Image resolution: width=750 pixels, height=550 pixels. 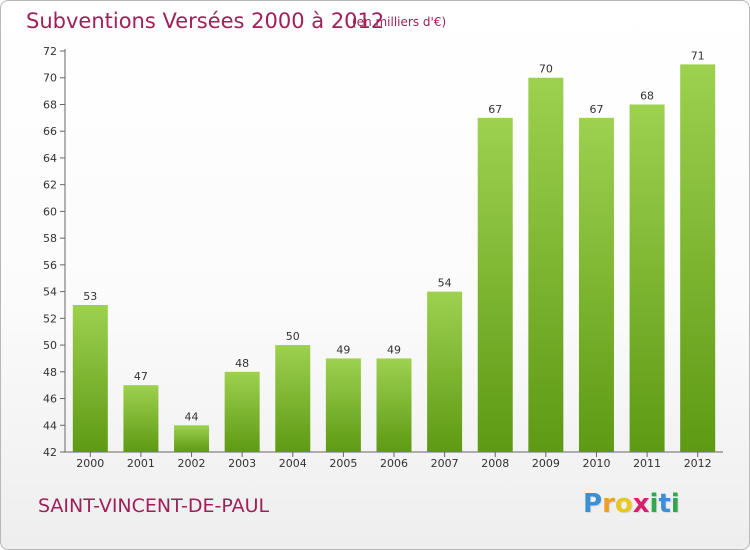 I want to click on x-tick-label: 2002, so click(x=192, y=463).